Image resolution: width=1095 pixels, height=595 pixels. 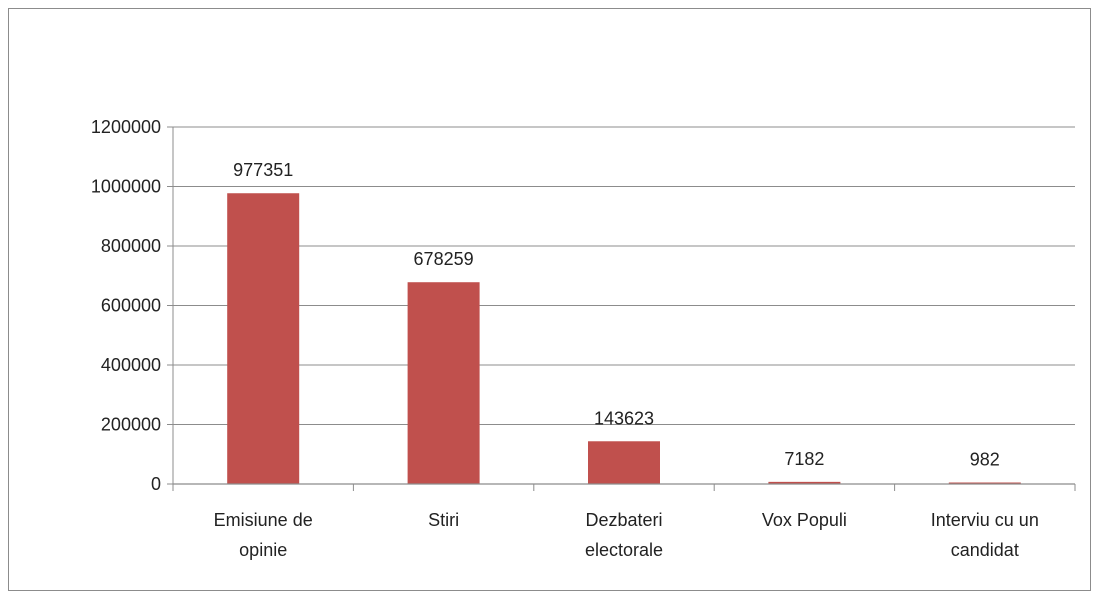 What do you see at coordinates (263, 170) in the screenshot?
I see `data-label: 977351` at bounding box center [263, 170].